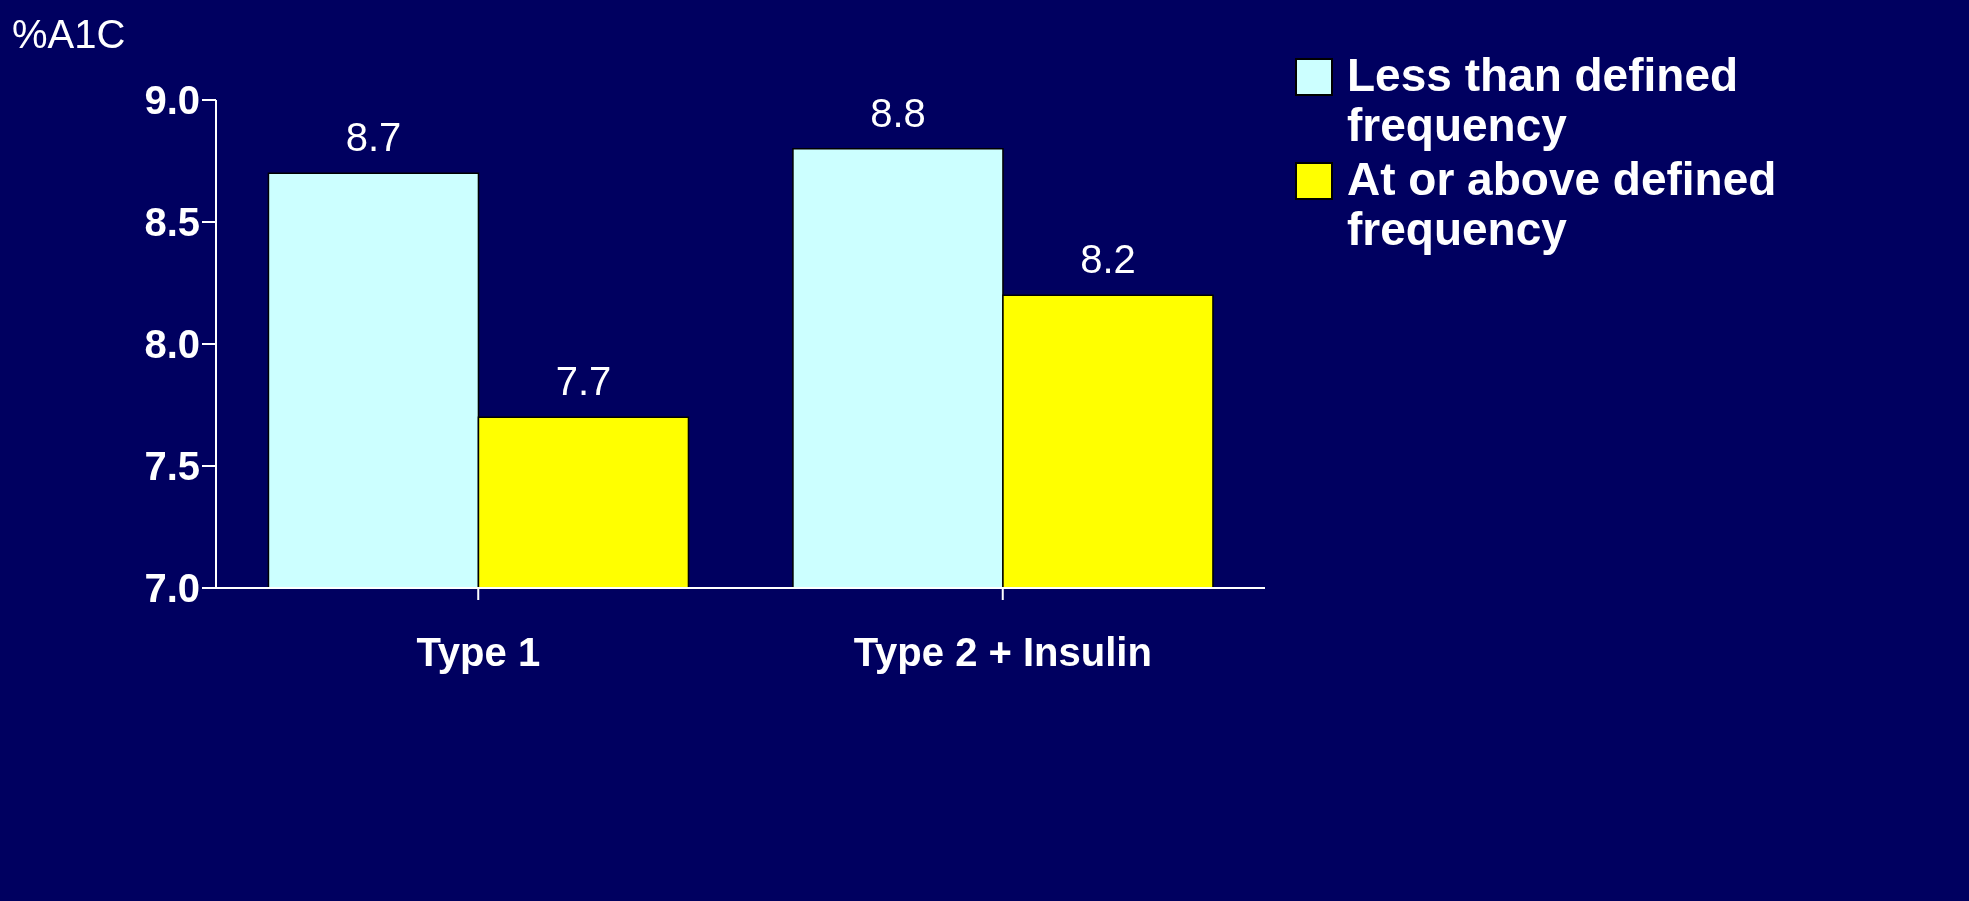 The height and width of the screenshot is (901, 1969). What do you see at coordinates (1562, 204) in the screenshot?
I see `legend-label: At or above defined frequency` at bounding box center [1562, 204].